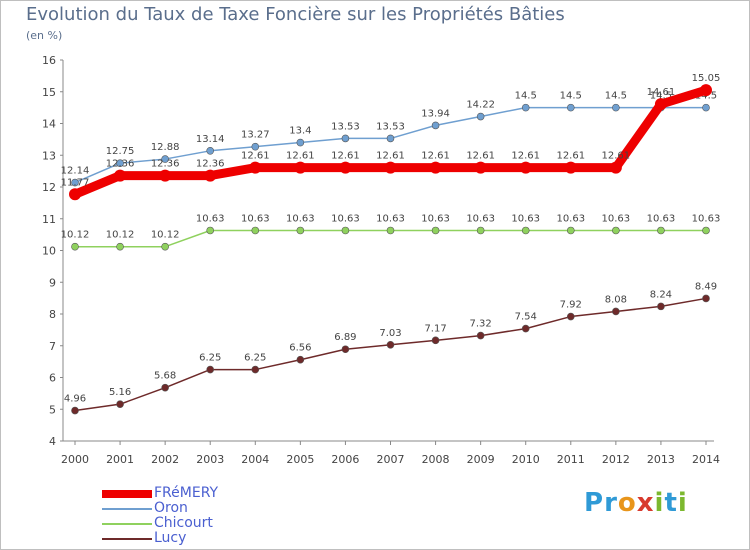  Describe the element at coordinates (571, 96) in the screenshot. I see `data-label-oron: 14.5` at that location.